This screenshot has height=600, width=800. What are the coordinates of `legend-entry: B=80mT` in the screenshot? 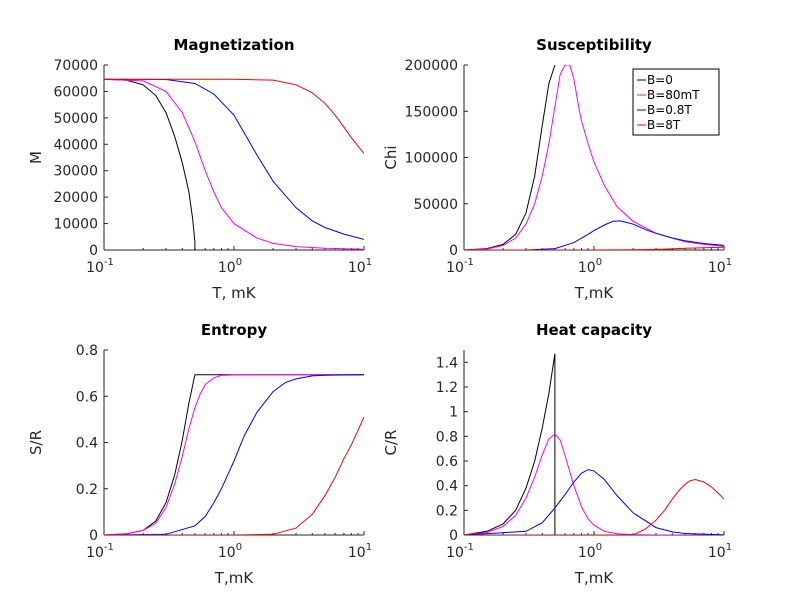 It's located at (673, 95).